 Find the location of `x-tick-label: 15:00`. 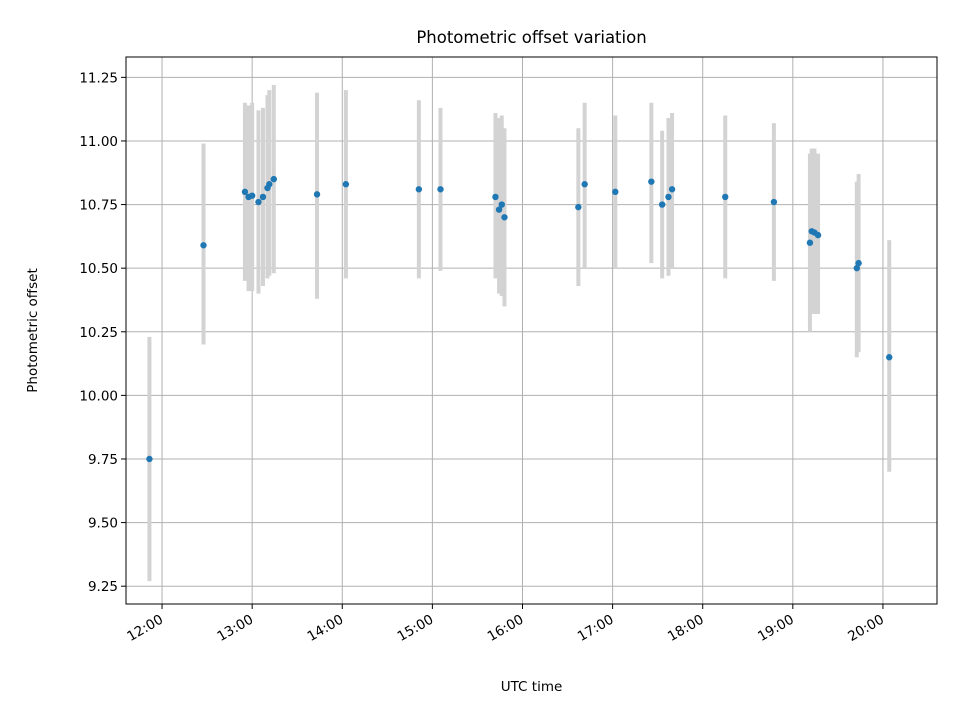

x-tick-label: 15:00 is located at coordinates (416, 628).